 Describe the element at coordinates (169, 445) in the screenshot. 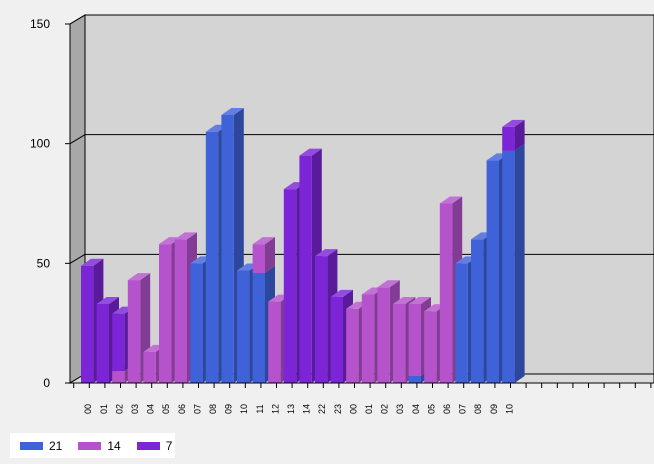

I see `legend-label: 7` at that location.